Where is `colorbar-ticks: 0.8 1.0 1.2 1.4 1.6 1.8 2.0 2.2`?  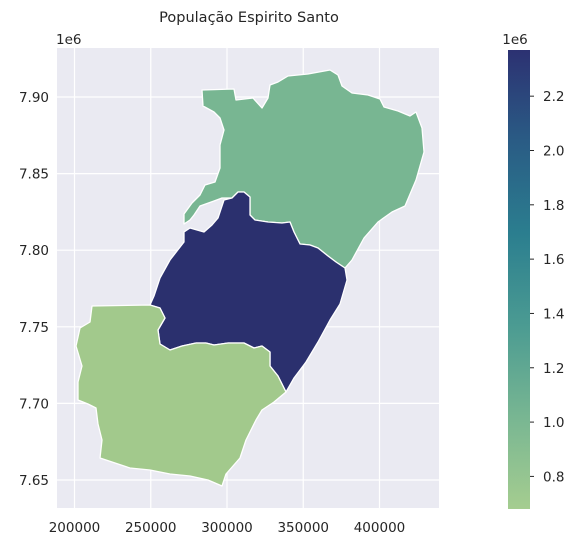 colorbar-ticks: 0.8 1.0 1.2 1.4 1.6 1.8 2.0 2.2 is located at coordinates (547, 287).